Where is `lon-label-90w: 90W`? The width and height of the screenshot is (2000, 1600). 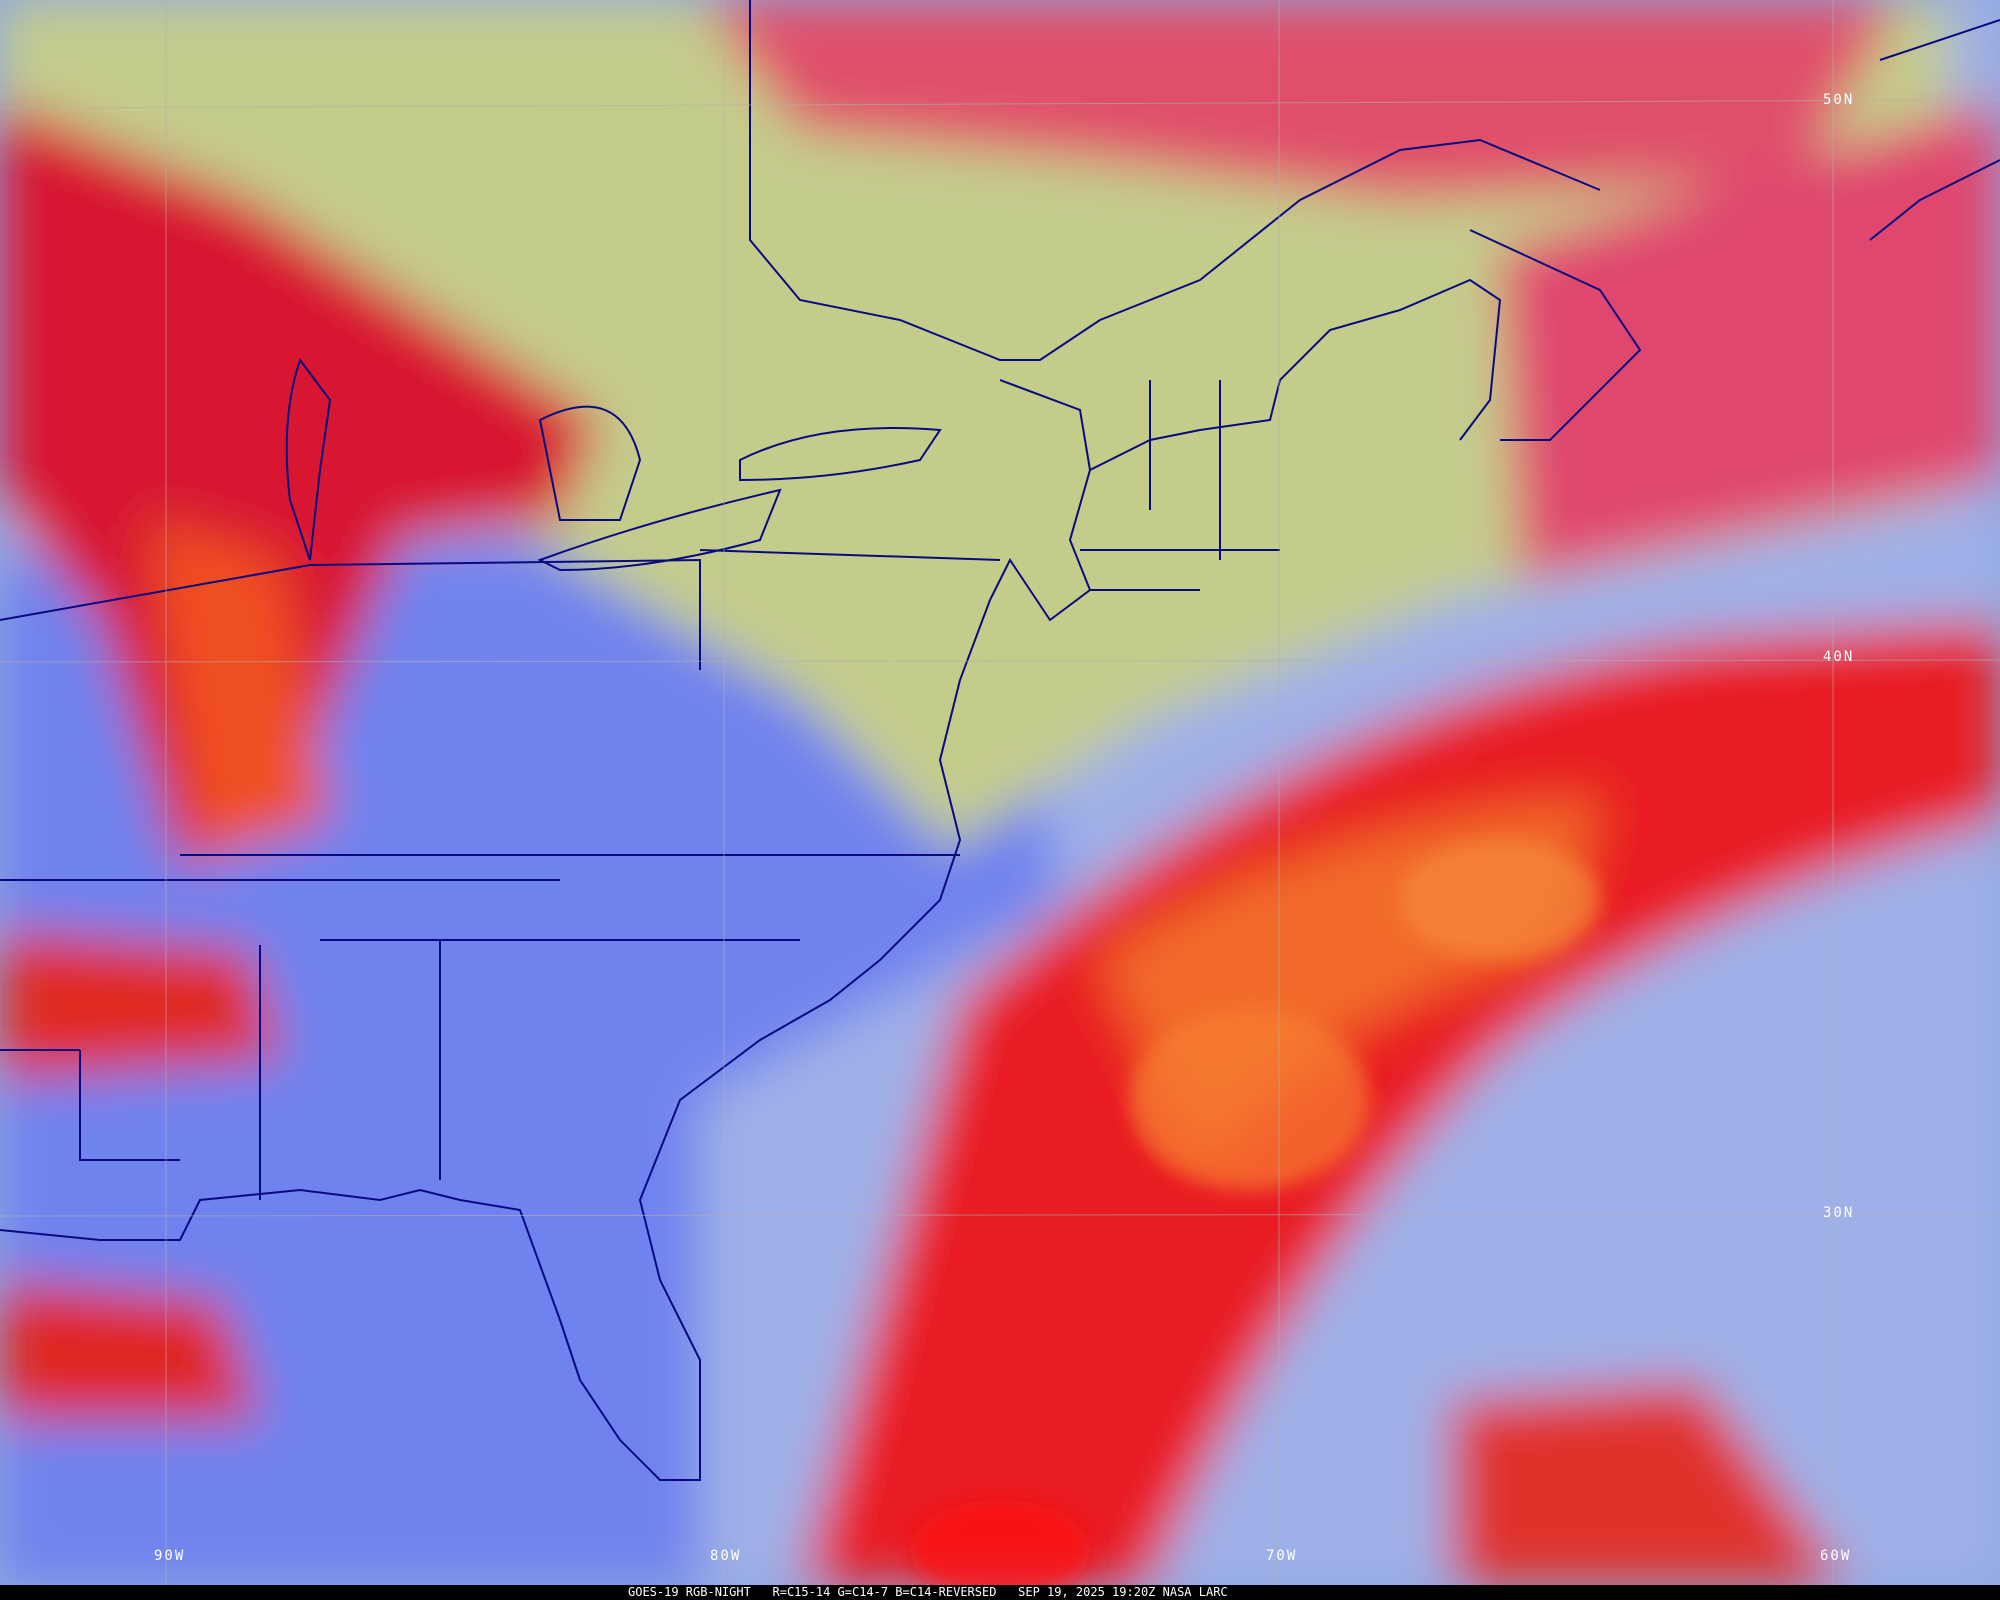
lon-label-90w: 90W is located at coordinates (170, 1556).